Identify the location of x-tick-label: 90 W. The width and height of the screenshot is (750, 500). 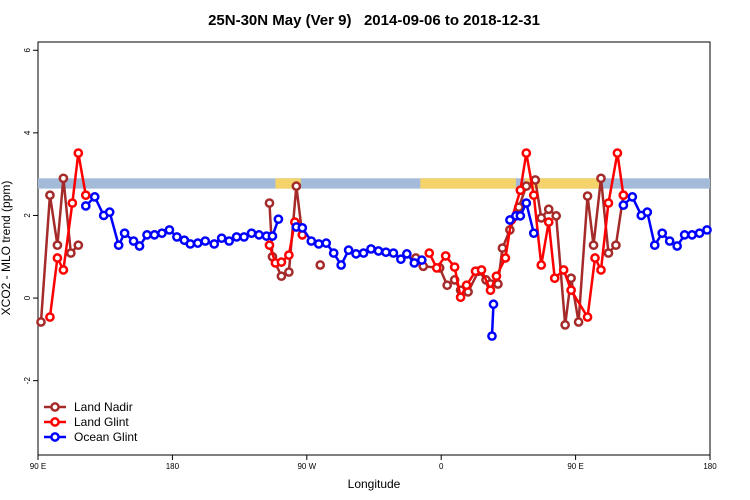
(306, 466).